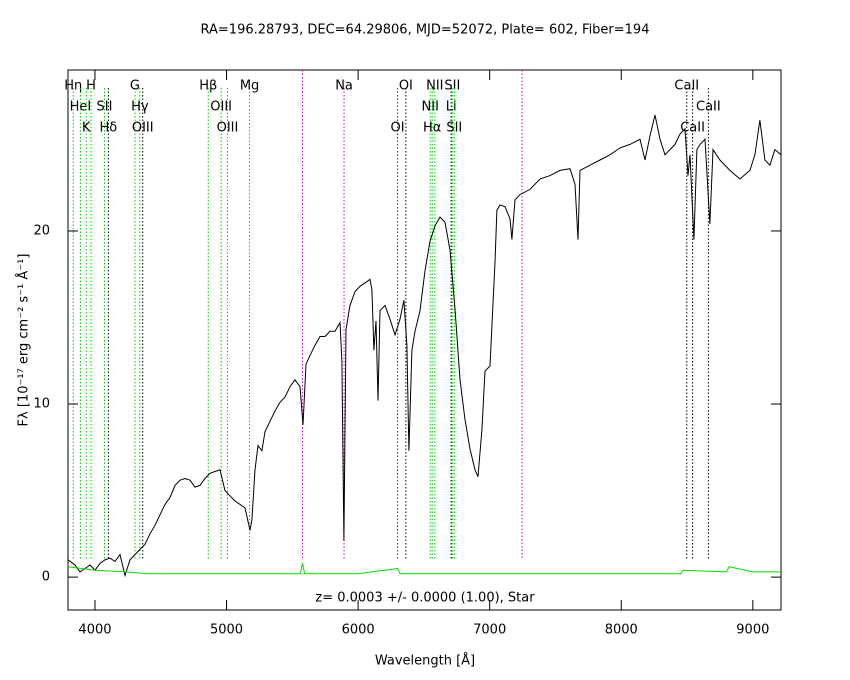 This screenshot has width=850, height=680. I want to click on y-tick-label: 20, so click(41, 230).